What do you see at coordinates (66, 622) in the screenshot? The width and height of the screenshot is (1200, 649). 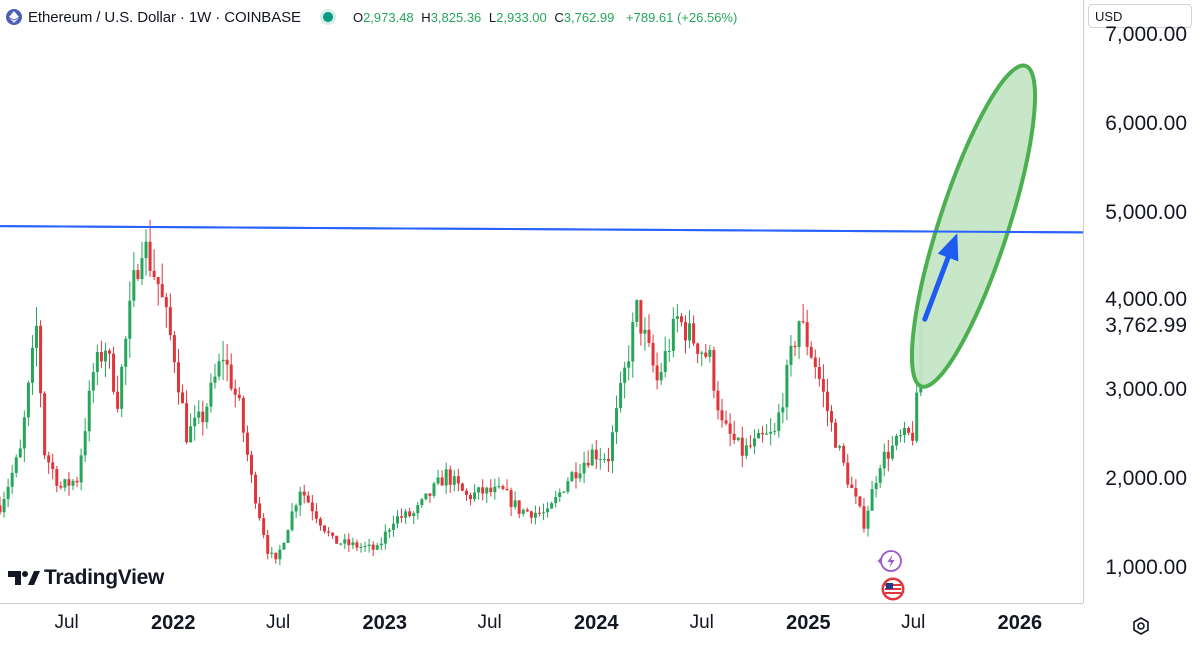 I see `x-tick-label: Jul` at bounding box center [66, 622].